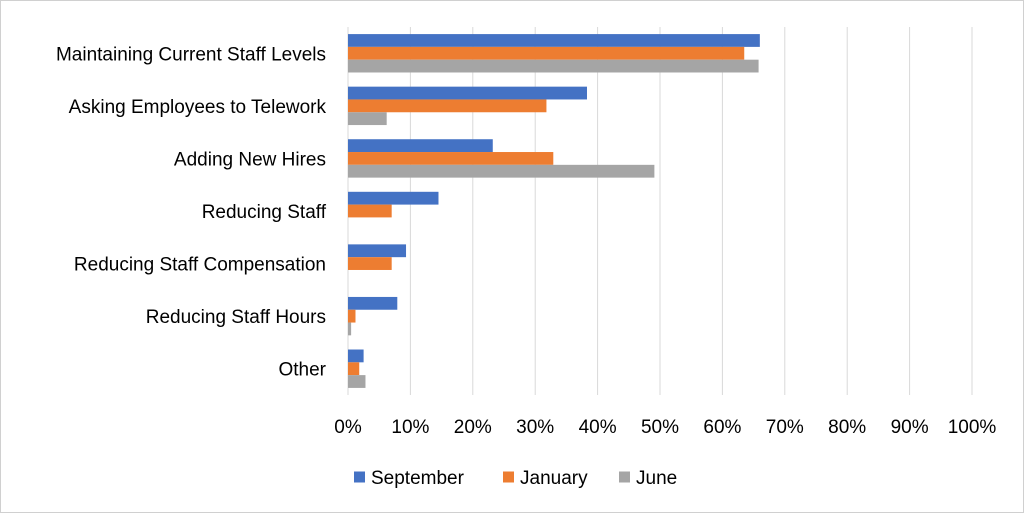  Describe the element at coordinates (910, 427) in the screenshot. I see `x-tick-label: 90%` at that location.